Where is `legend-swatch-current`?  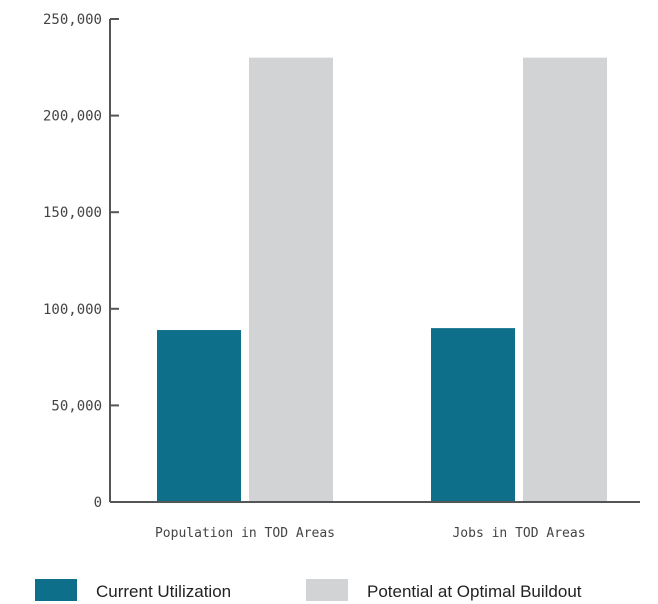 legend-swatch-current is located at coordinates (56, 590).